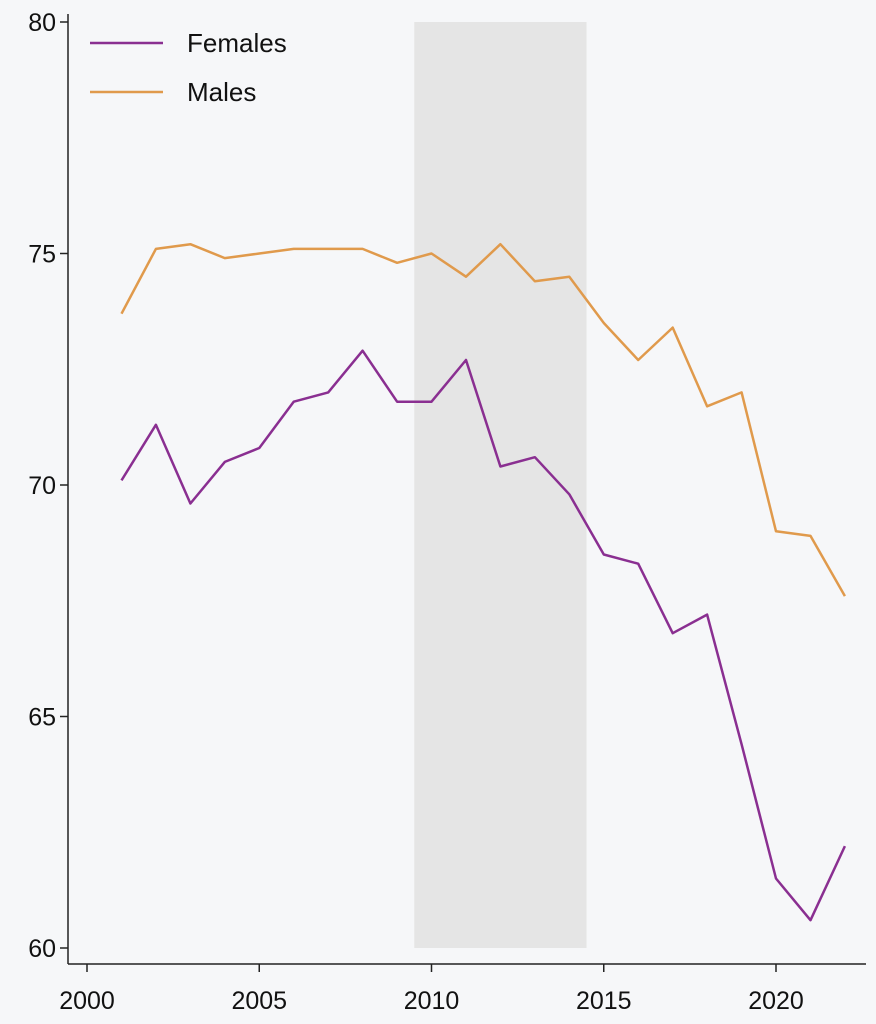  What do you see at coordinates (604, 1001) in the screenshot?
I see `x-tick-label: 2015` at bounding box center [604, 1001].